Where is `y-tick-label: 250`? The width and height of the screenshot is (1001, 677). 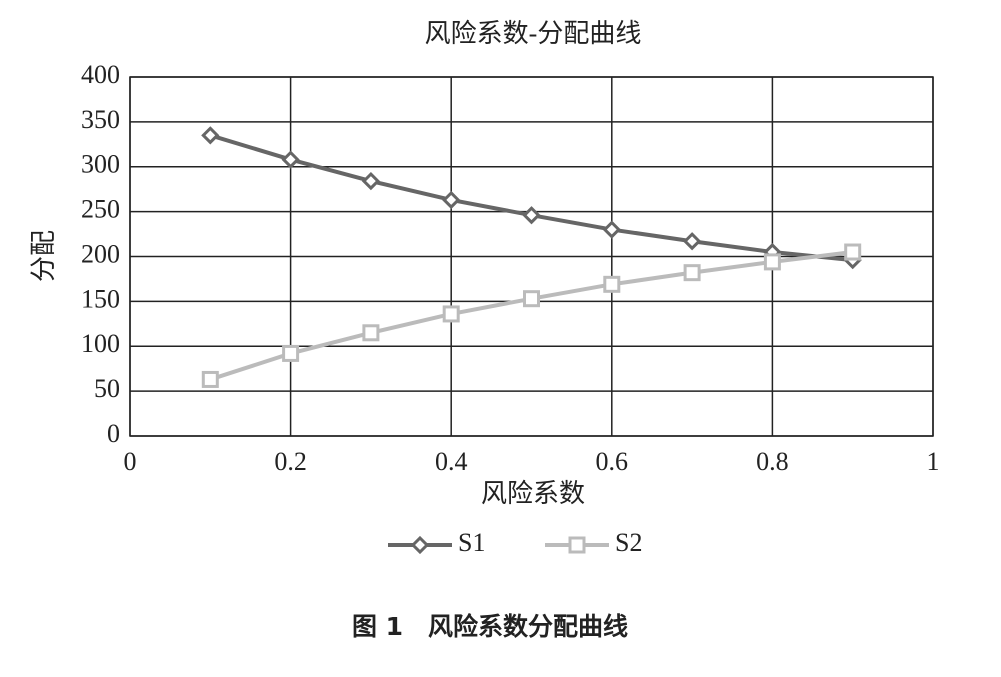
y-tick-label: 250 is located at coordinates (100, 209).